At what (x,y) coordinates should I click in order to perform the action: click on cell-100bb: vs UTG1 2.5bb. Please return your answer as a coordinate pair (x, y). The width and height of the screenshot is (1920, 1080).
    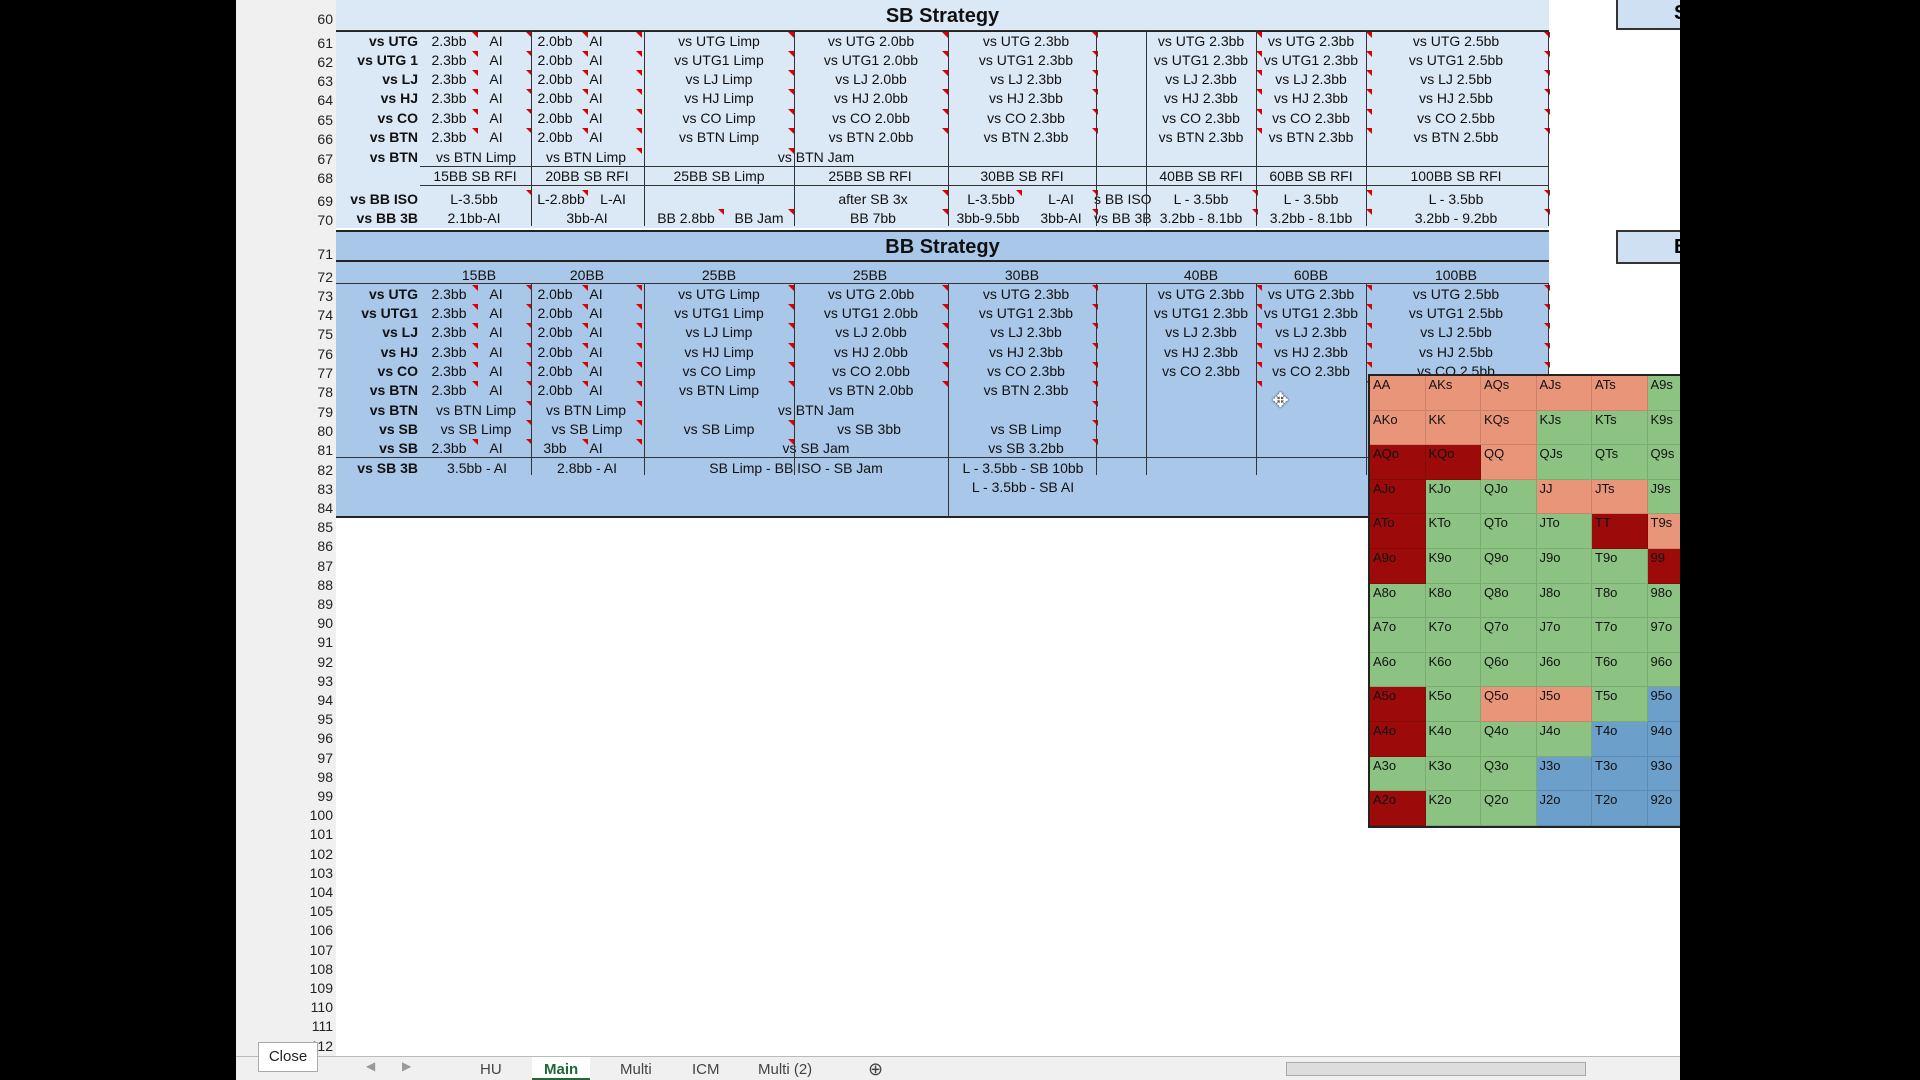
    Looking at the image, I should click on (1456, 60).